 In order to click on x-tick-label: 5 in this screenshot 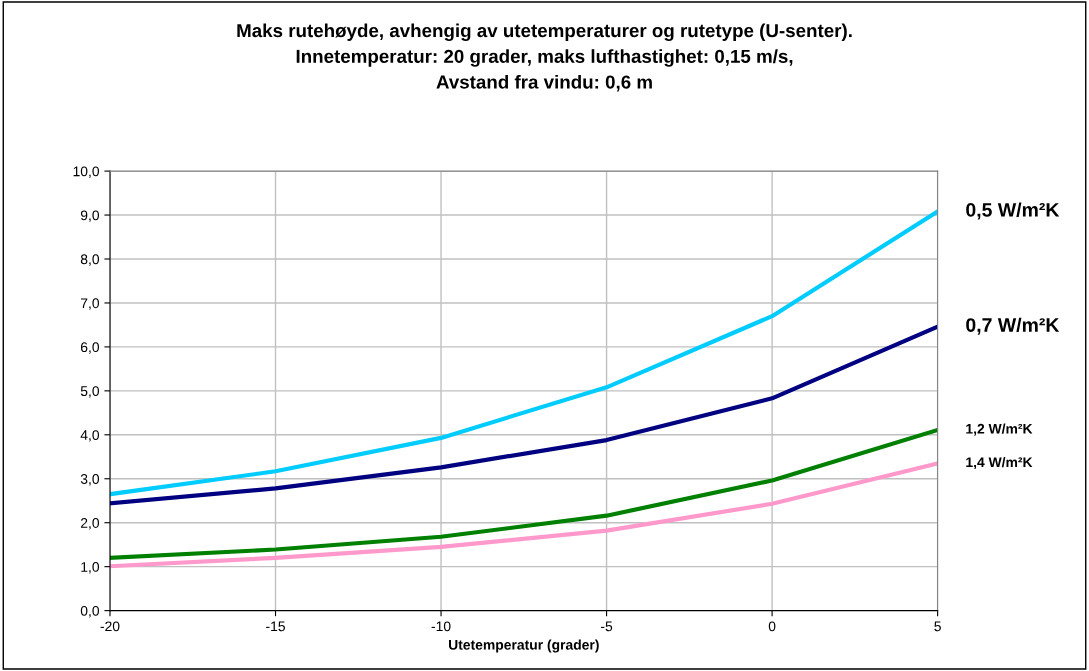, I will do `click(937, 626)`.